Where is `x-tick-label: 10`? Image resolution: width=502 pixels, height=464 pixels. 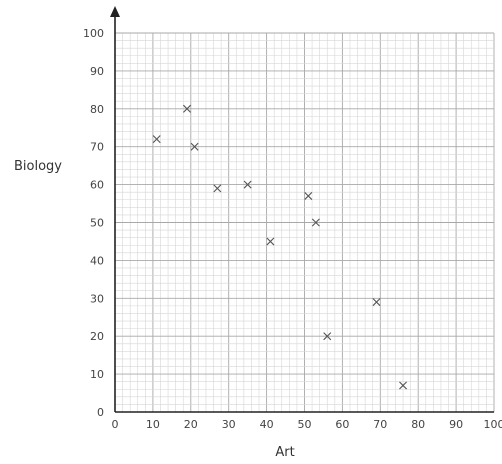
x-tick-label: 10 is located at coordinates (153, 424).